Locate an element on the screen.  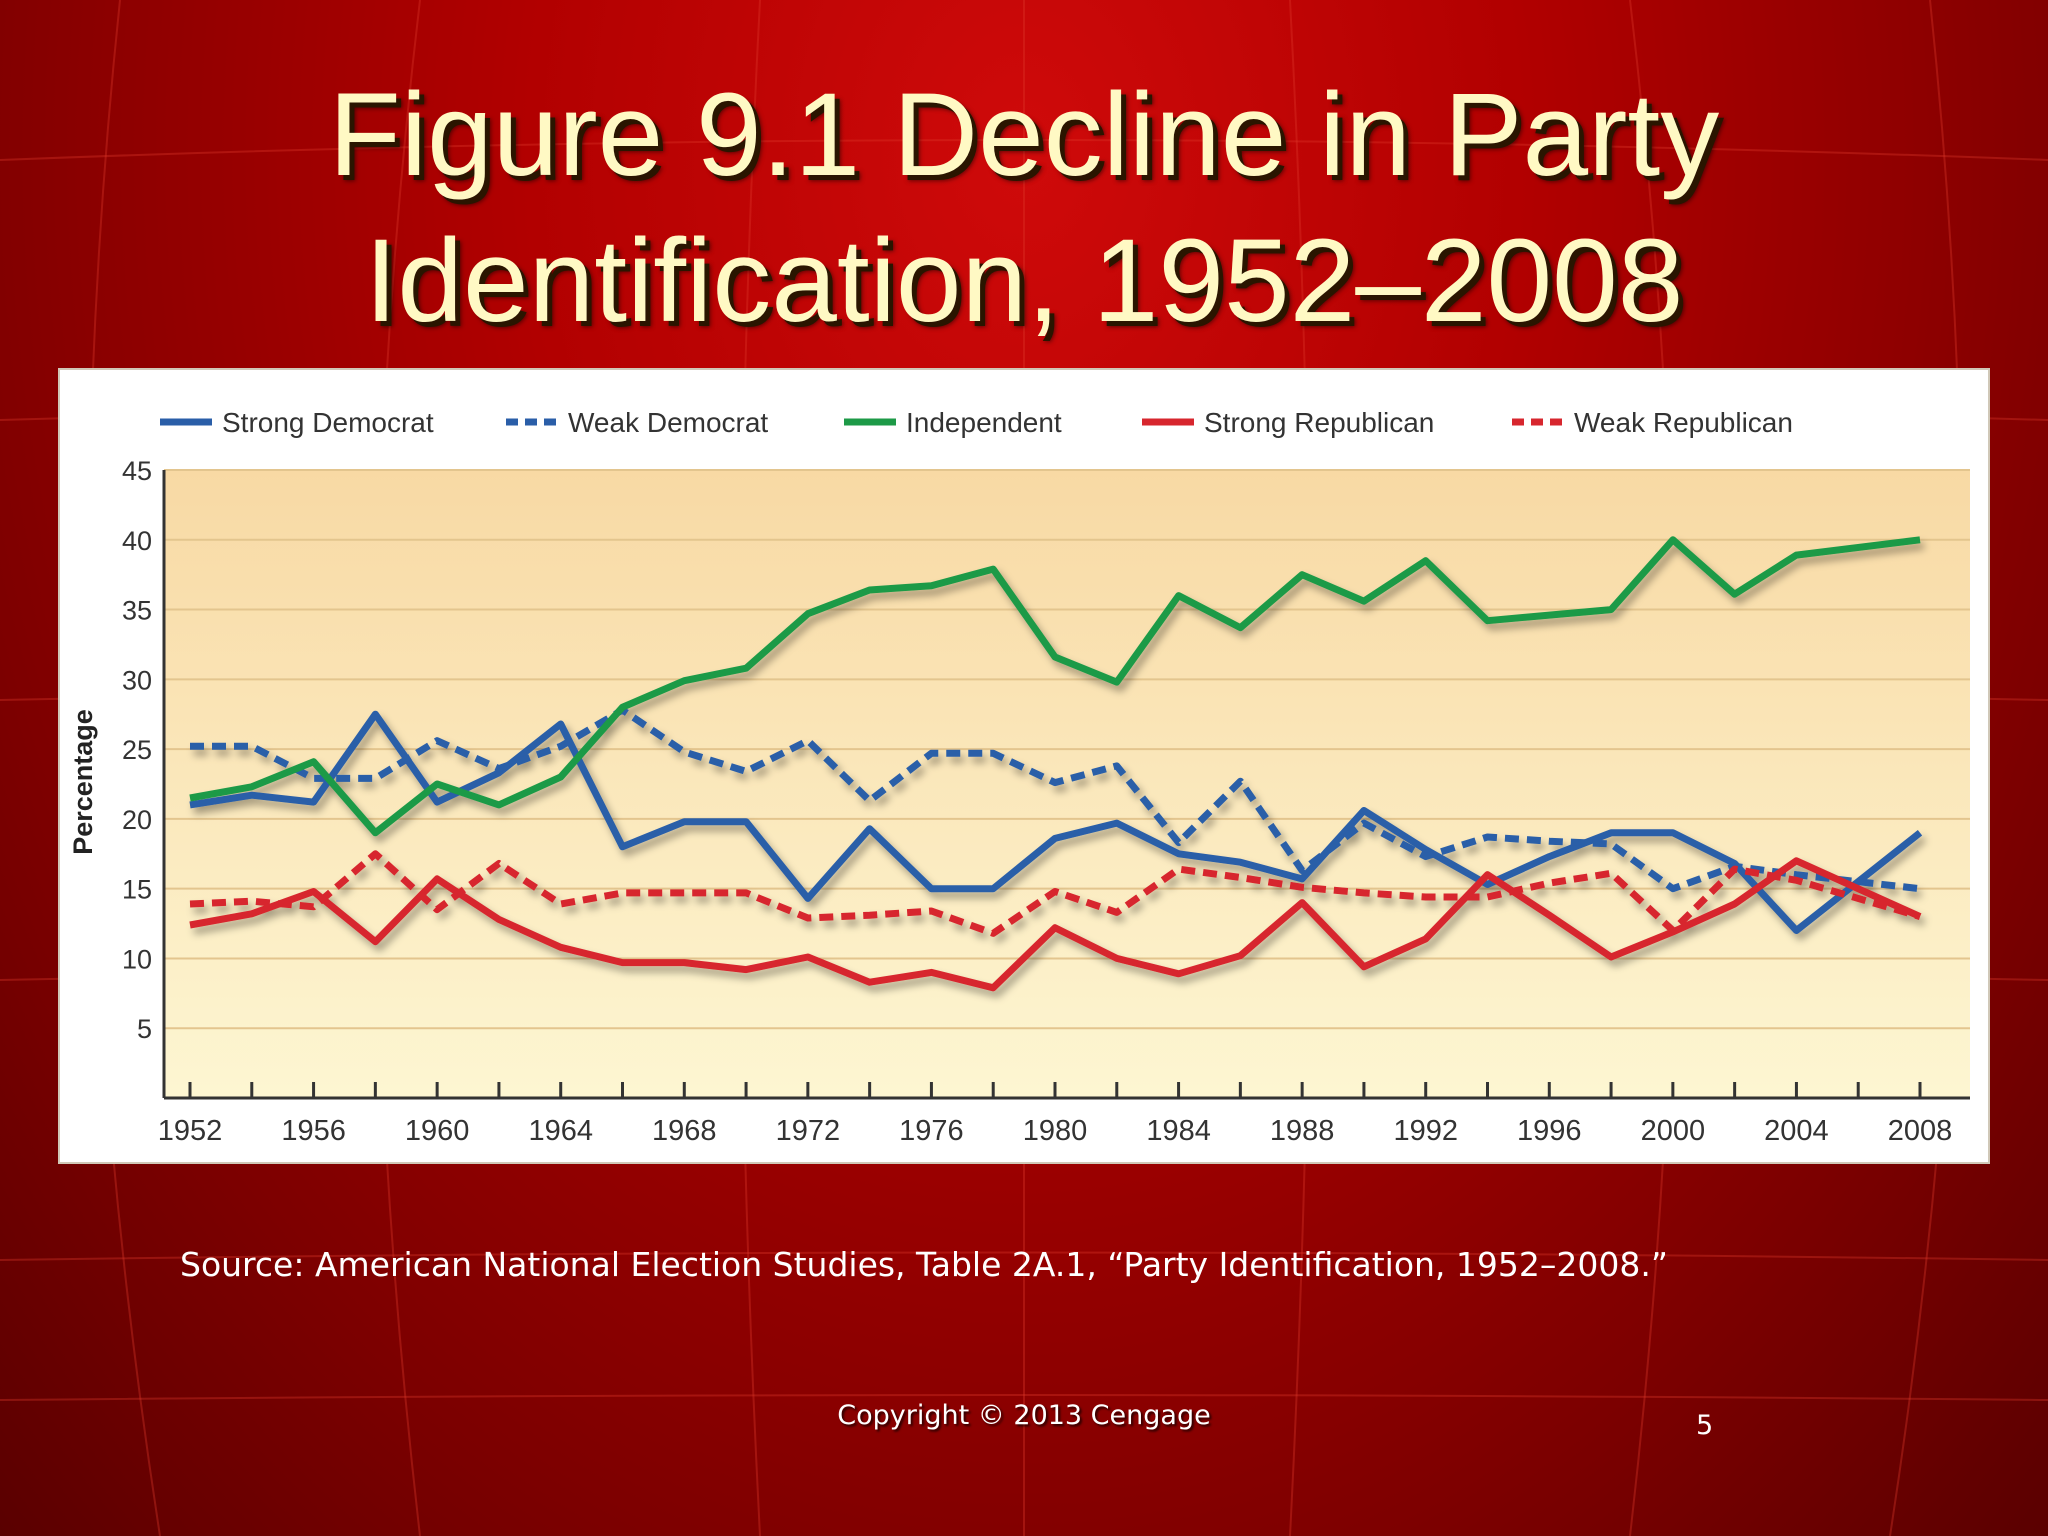
x-tick-label-1964: 1964 is located at coordinates (560, 1131).